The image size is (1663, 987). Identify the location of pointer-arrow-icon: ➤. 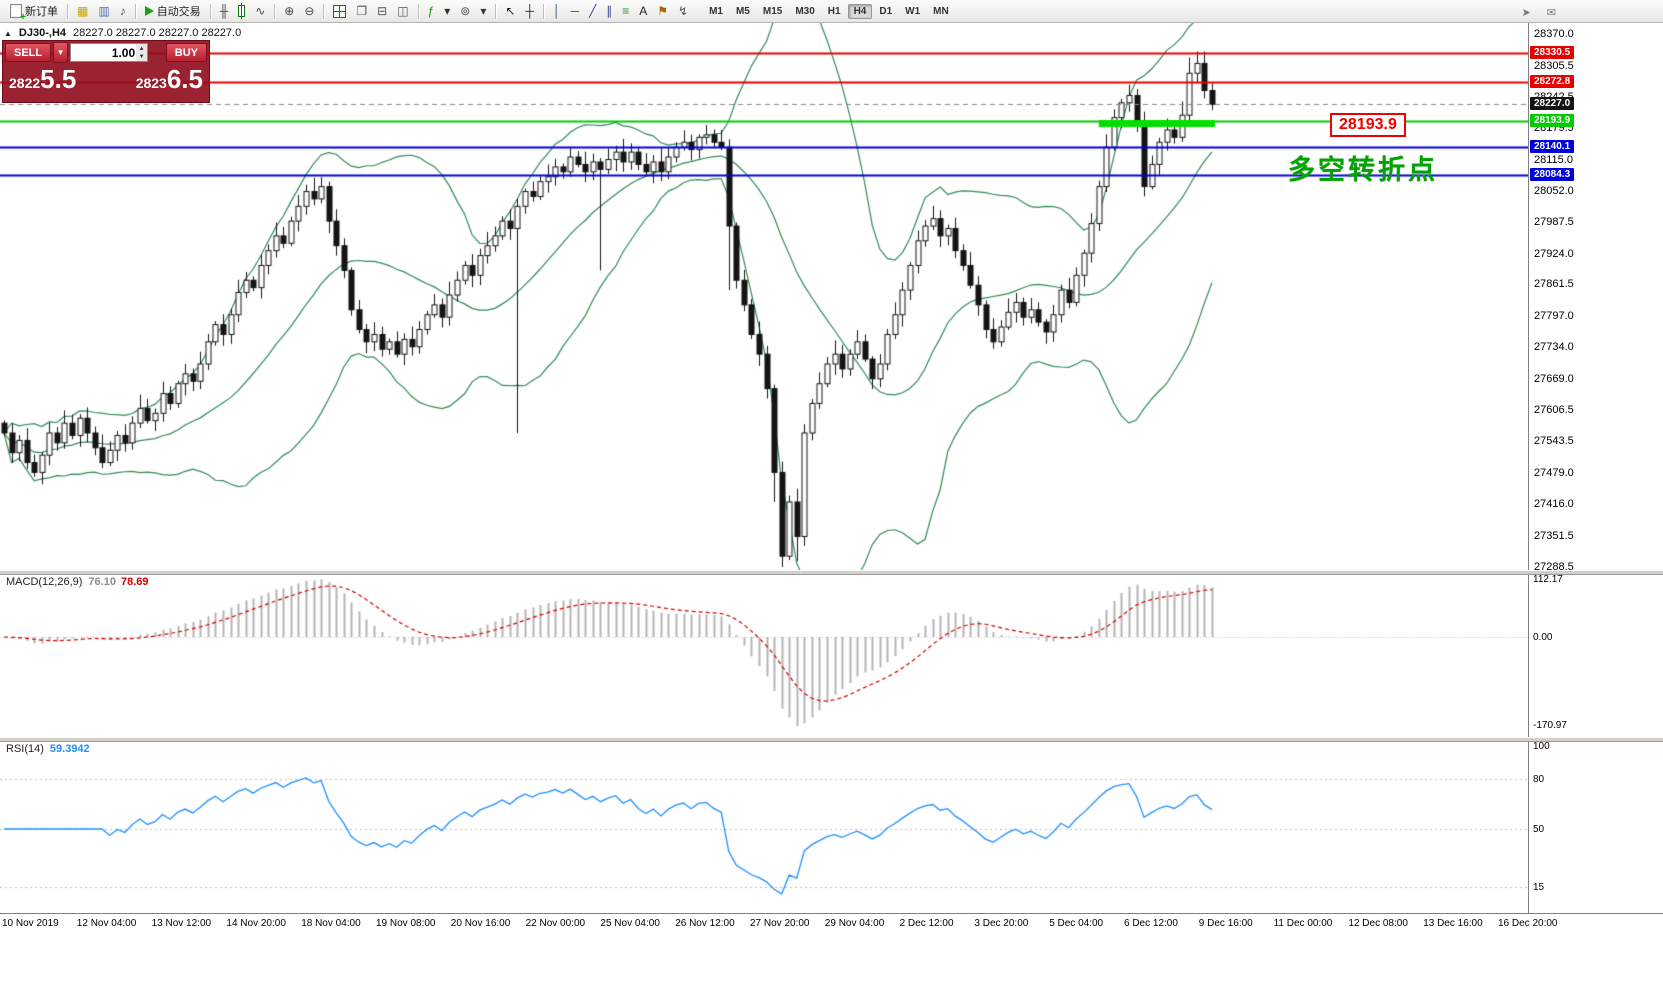
(1526, 12).